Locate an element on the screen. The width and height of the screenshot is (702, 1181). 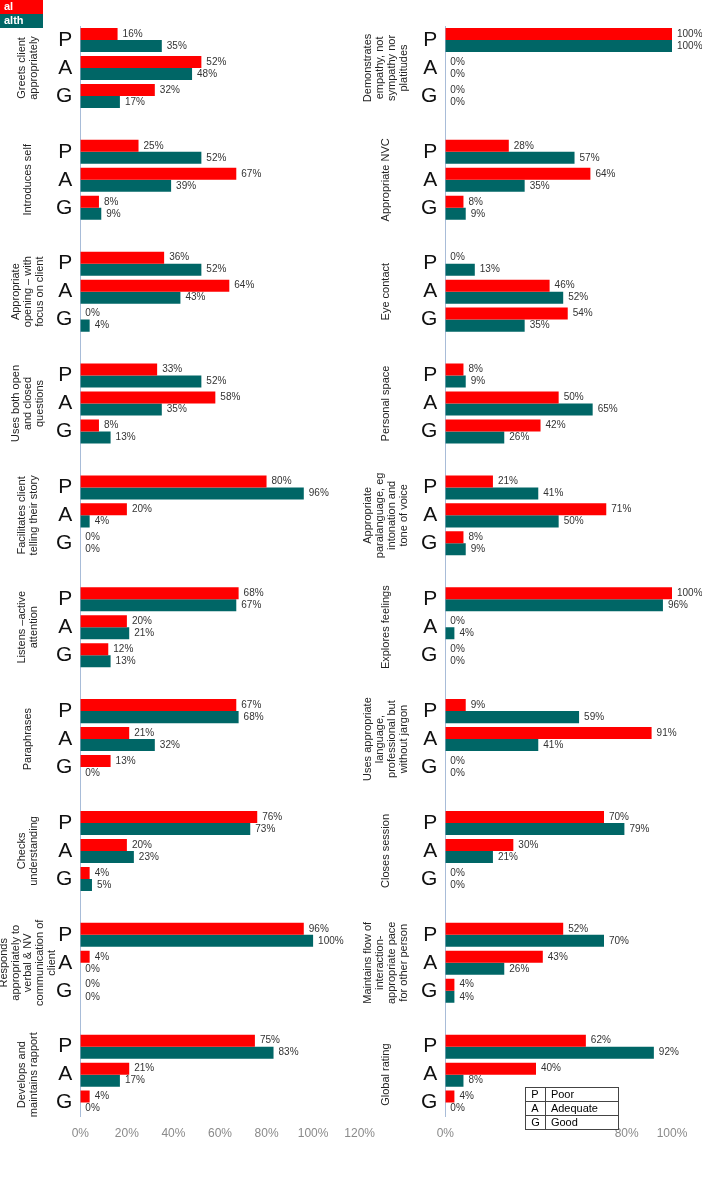
data-label: 67% is located at coordinates (251, 704).